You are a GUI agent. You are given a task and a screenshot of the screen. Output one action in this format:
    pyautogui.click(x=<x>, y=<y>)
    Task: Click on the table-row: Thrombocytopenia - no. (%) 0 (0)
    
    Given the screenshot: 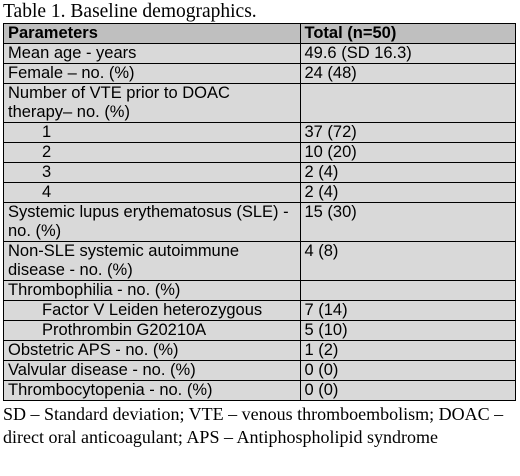 What is the action you would take?
    pyautogui.click(x=259, y=390)
    